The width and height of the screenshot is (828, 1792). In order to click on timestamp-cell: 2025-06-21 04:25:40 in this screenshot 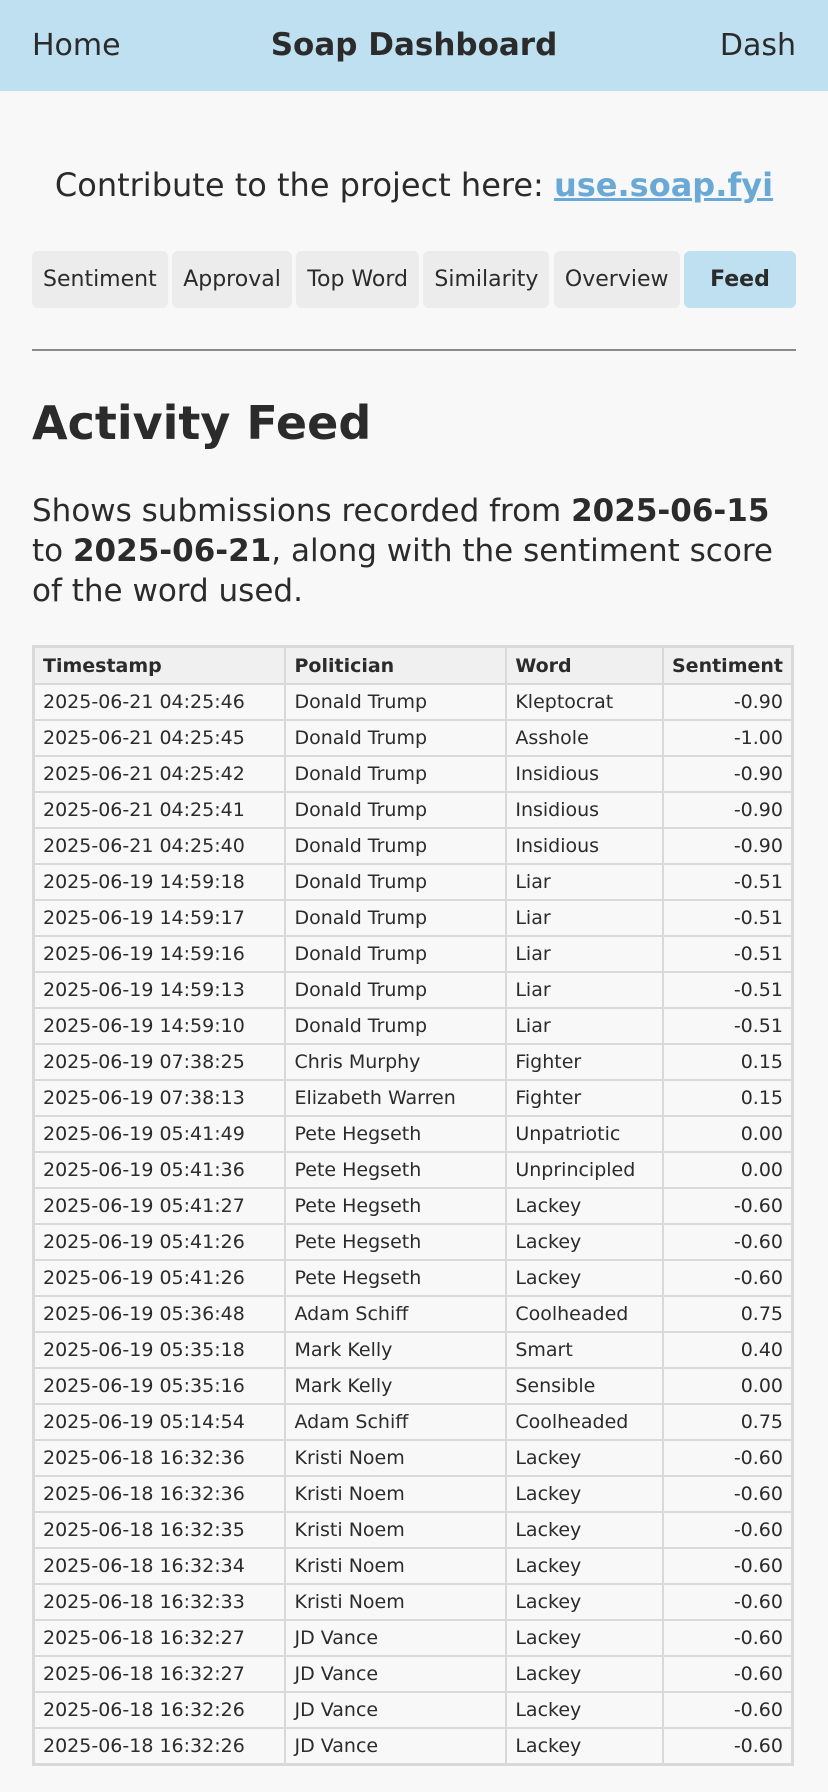, I will do `click(159, 846)`.